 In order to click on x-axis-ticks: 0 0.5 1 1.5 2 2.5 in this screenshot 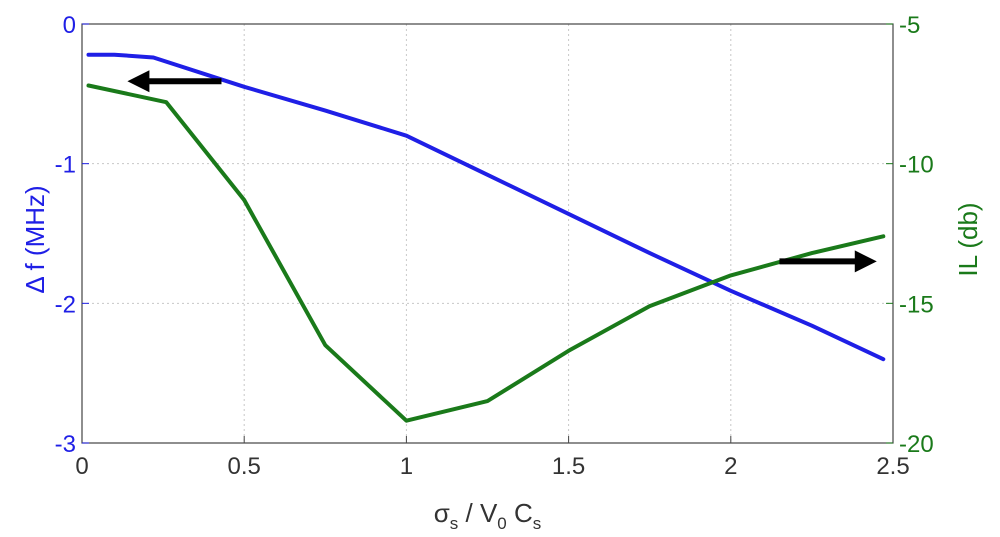, I will do `click(492, 458)`.